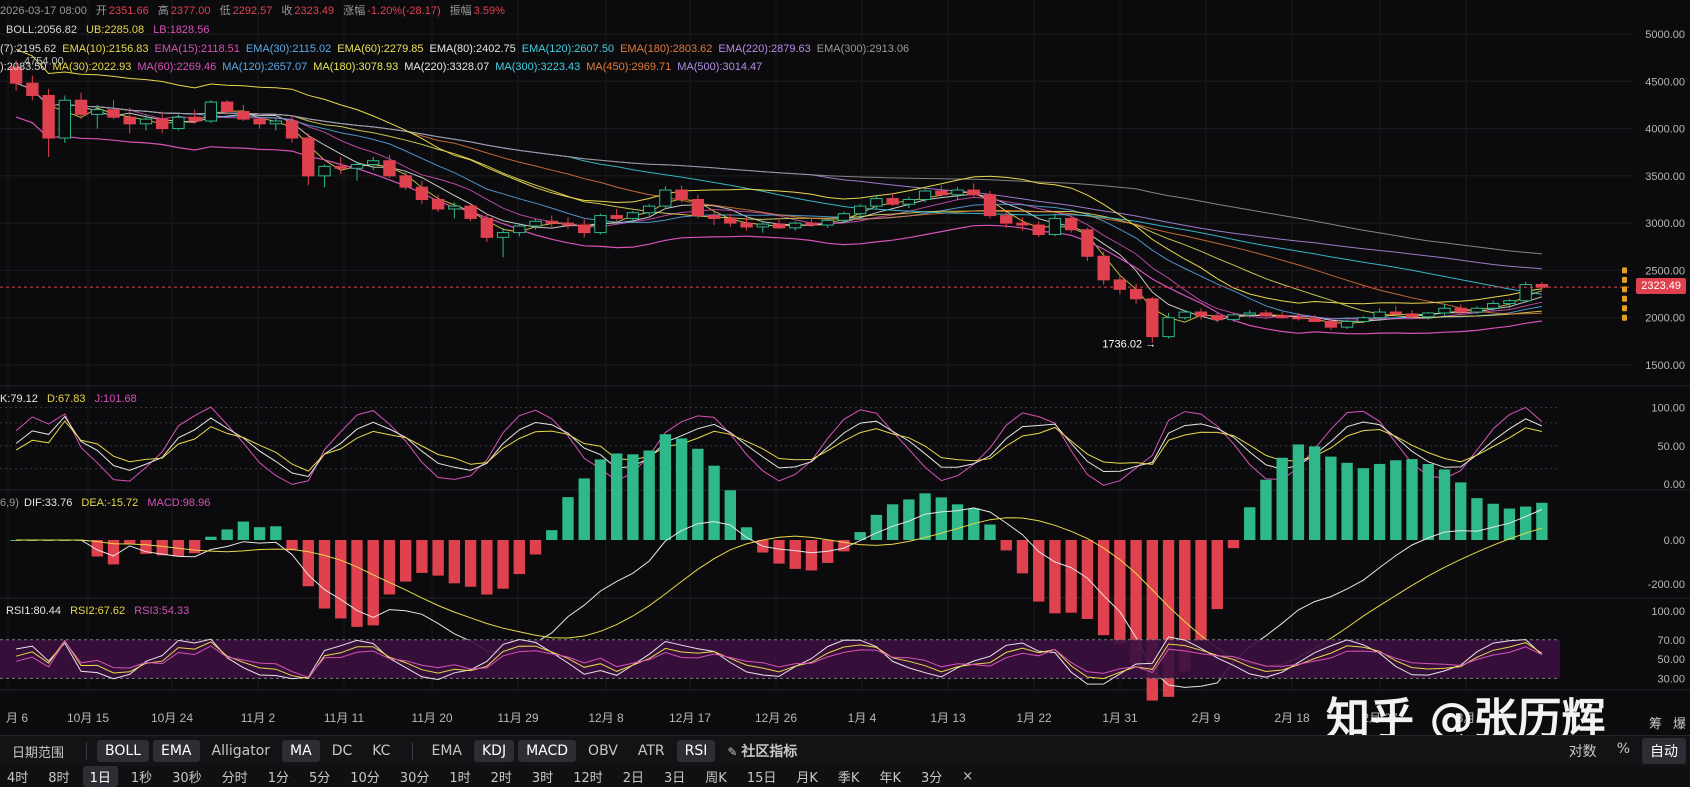  Describe the element at coordinates (588, 778) in the screenshot. I see `timeframe-button: 12时` at that location.